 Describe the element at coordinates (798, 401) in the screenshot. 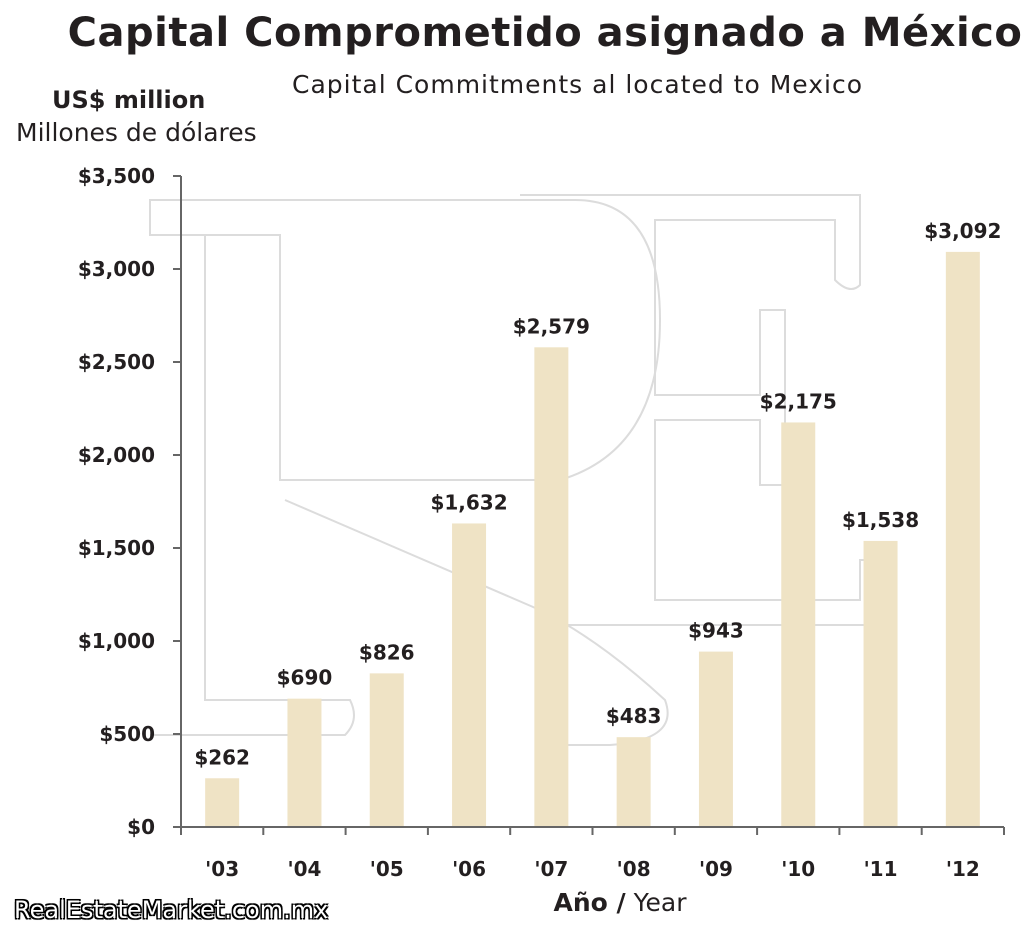

I see `data-label: $2,175` at that location.